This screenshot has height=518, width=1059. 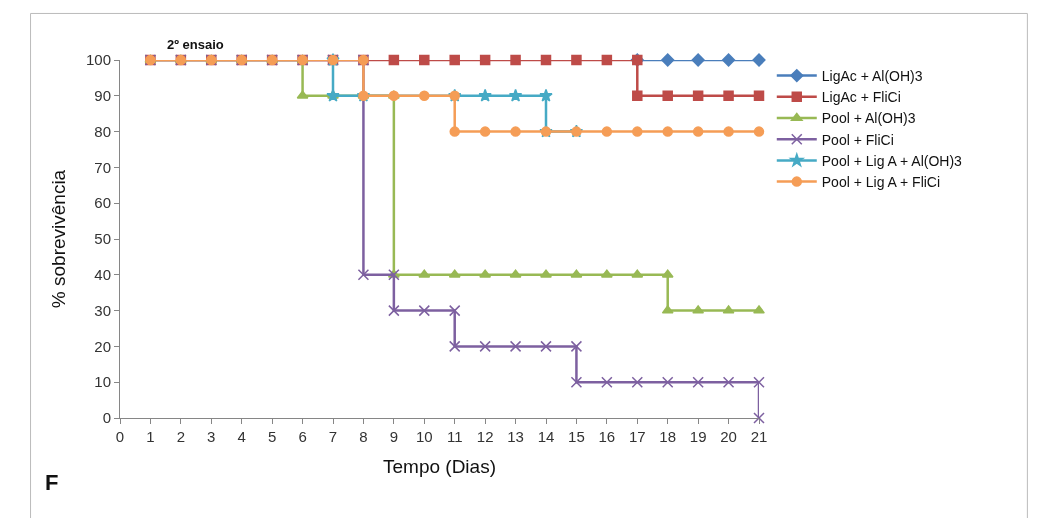 I want to click on x-tick-label: 3, so click(x=211, y=436).